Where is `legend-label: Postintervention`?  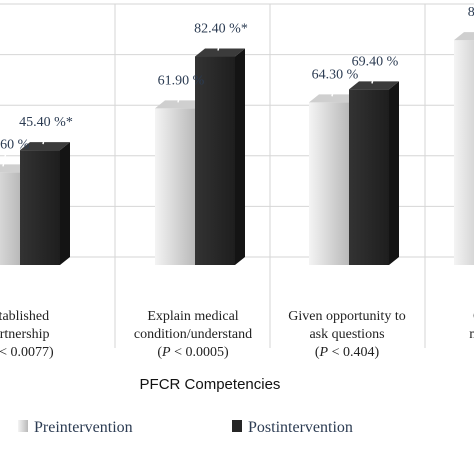 legend-label: Postintervention is located at coordinates (300, 427).